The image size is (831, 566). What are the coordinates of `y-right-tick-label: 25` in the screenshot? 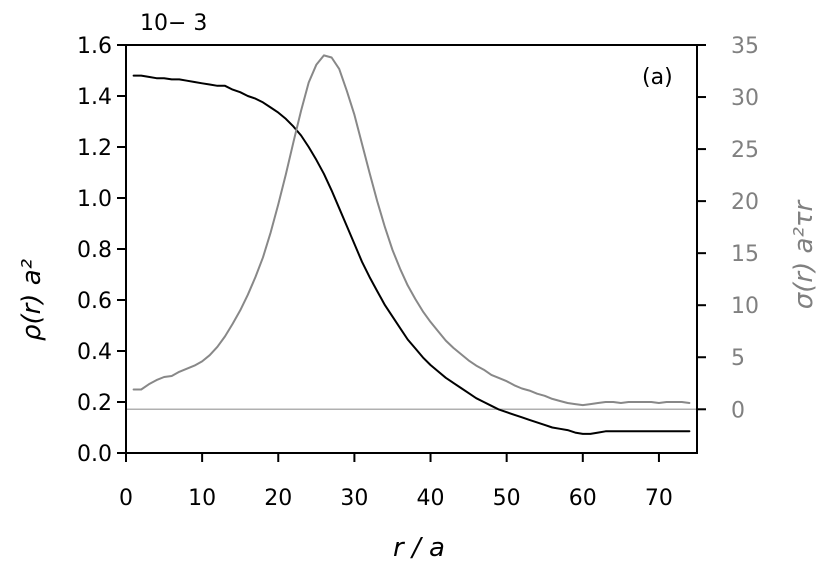 It's located at (745, 150).